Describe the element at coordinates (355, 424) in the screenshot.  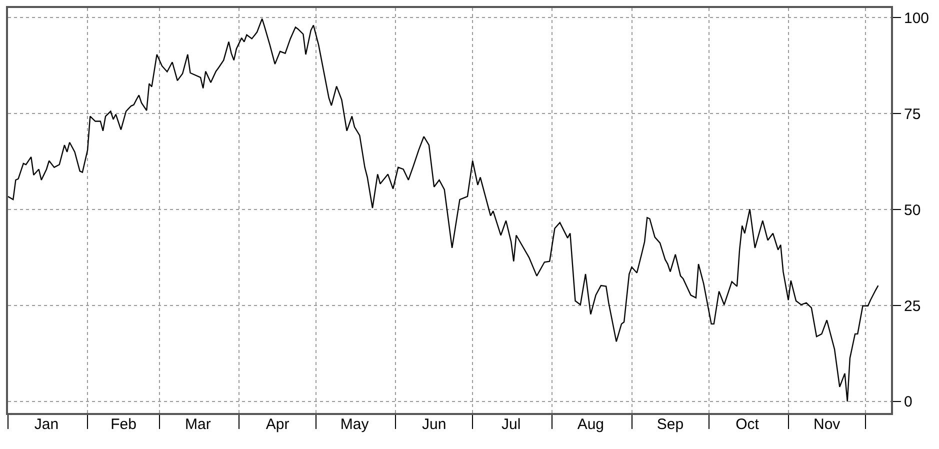
I see `x-tick-label: May` at that location.